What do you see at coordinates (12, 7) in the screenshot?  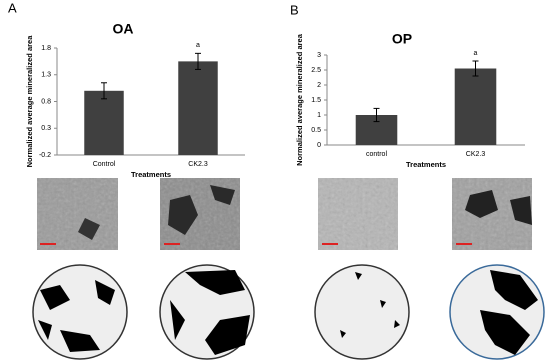 I see `panel-label: A` at bounding box center [12, 7].